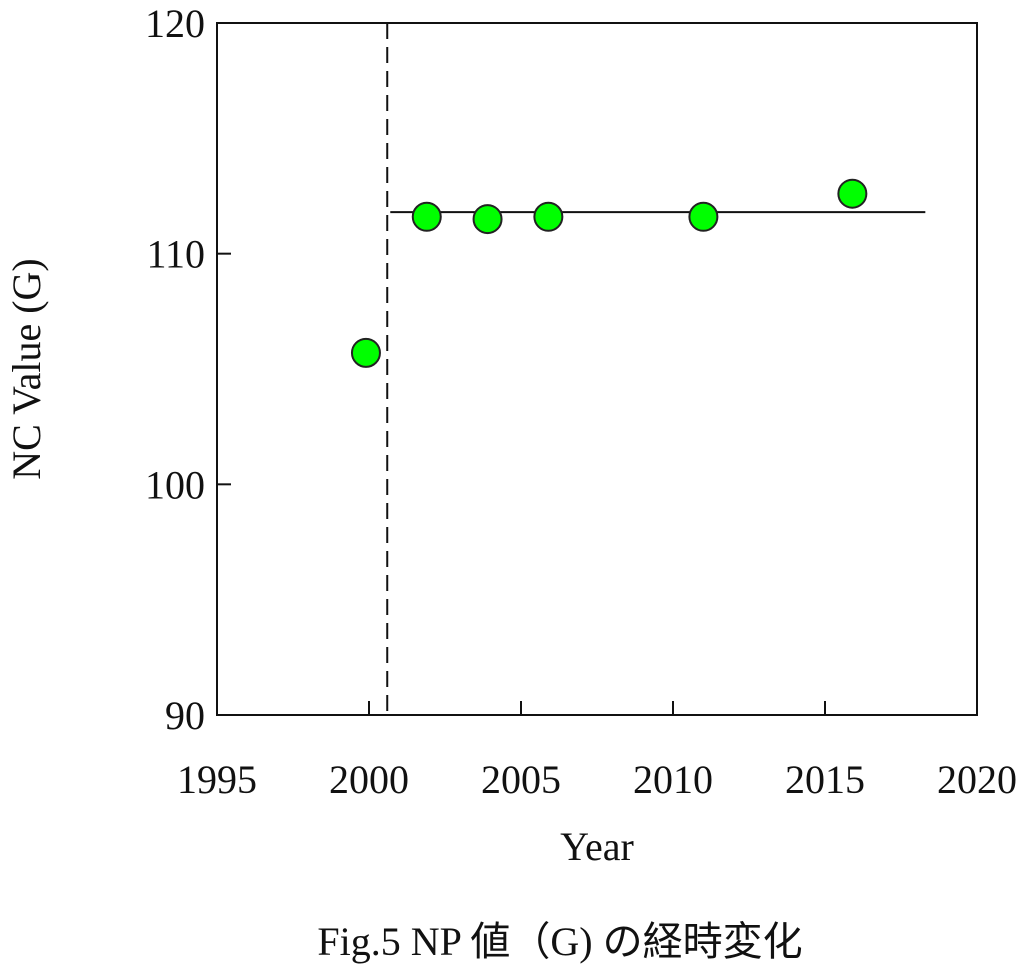  Describe the element at coordinates (175, 254) in the screenshot. I see `y-tick-label: 110` at that location.